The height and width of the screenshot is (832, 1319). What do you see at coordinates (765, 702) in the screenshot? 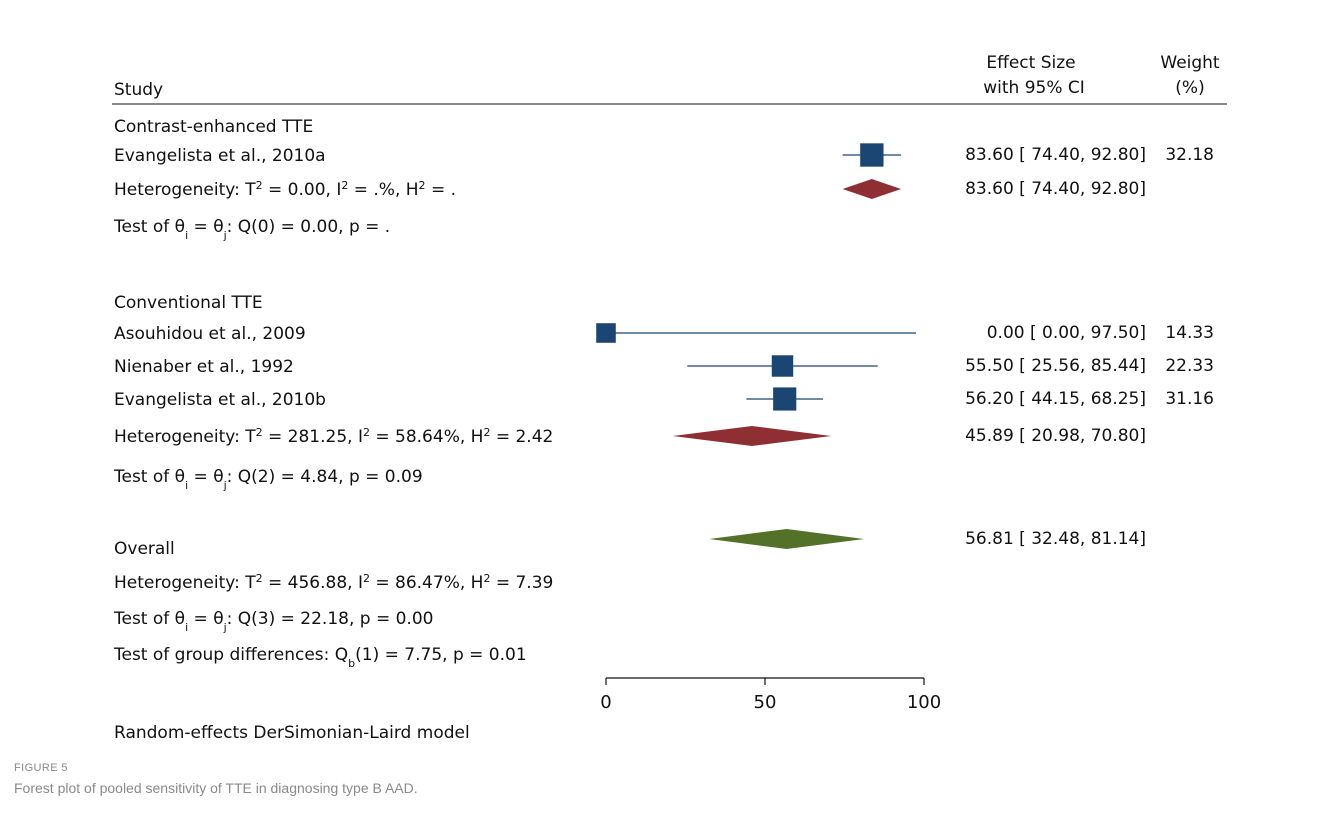
I see `x-tick-label: 50` at bounding box center [765, 702].